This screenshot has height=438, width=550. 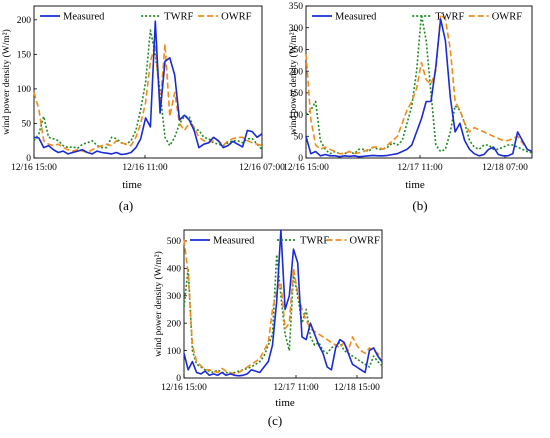 I want to click on panel-label: (c), so click(x=275, y=420).